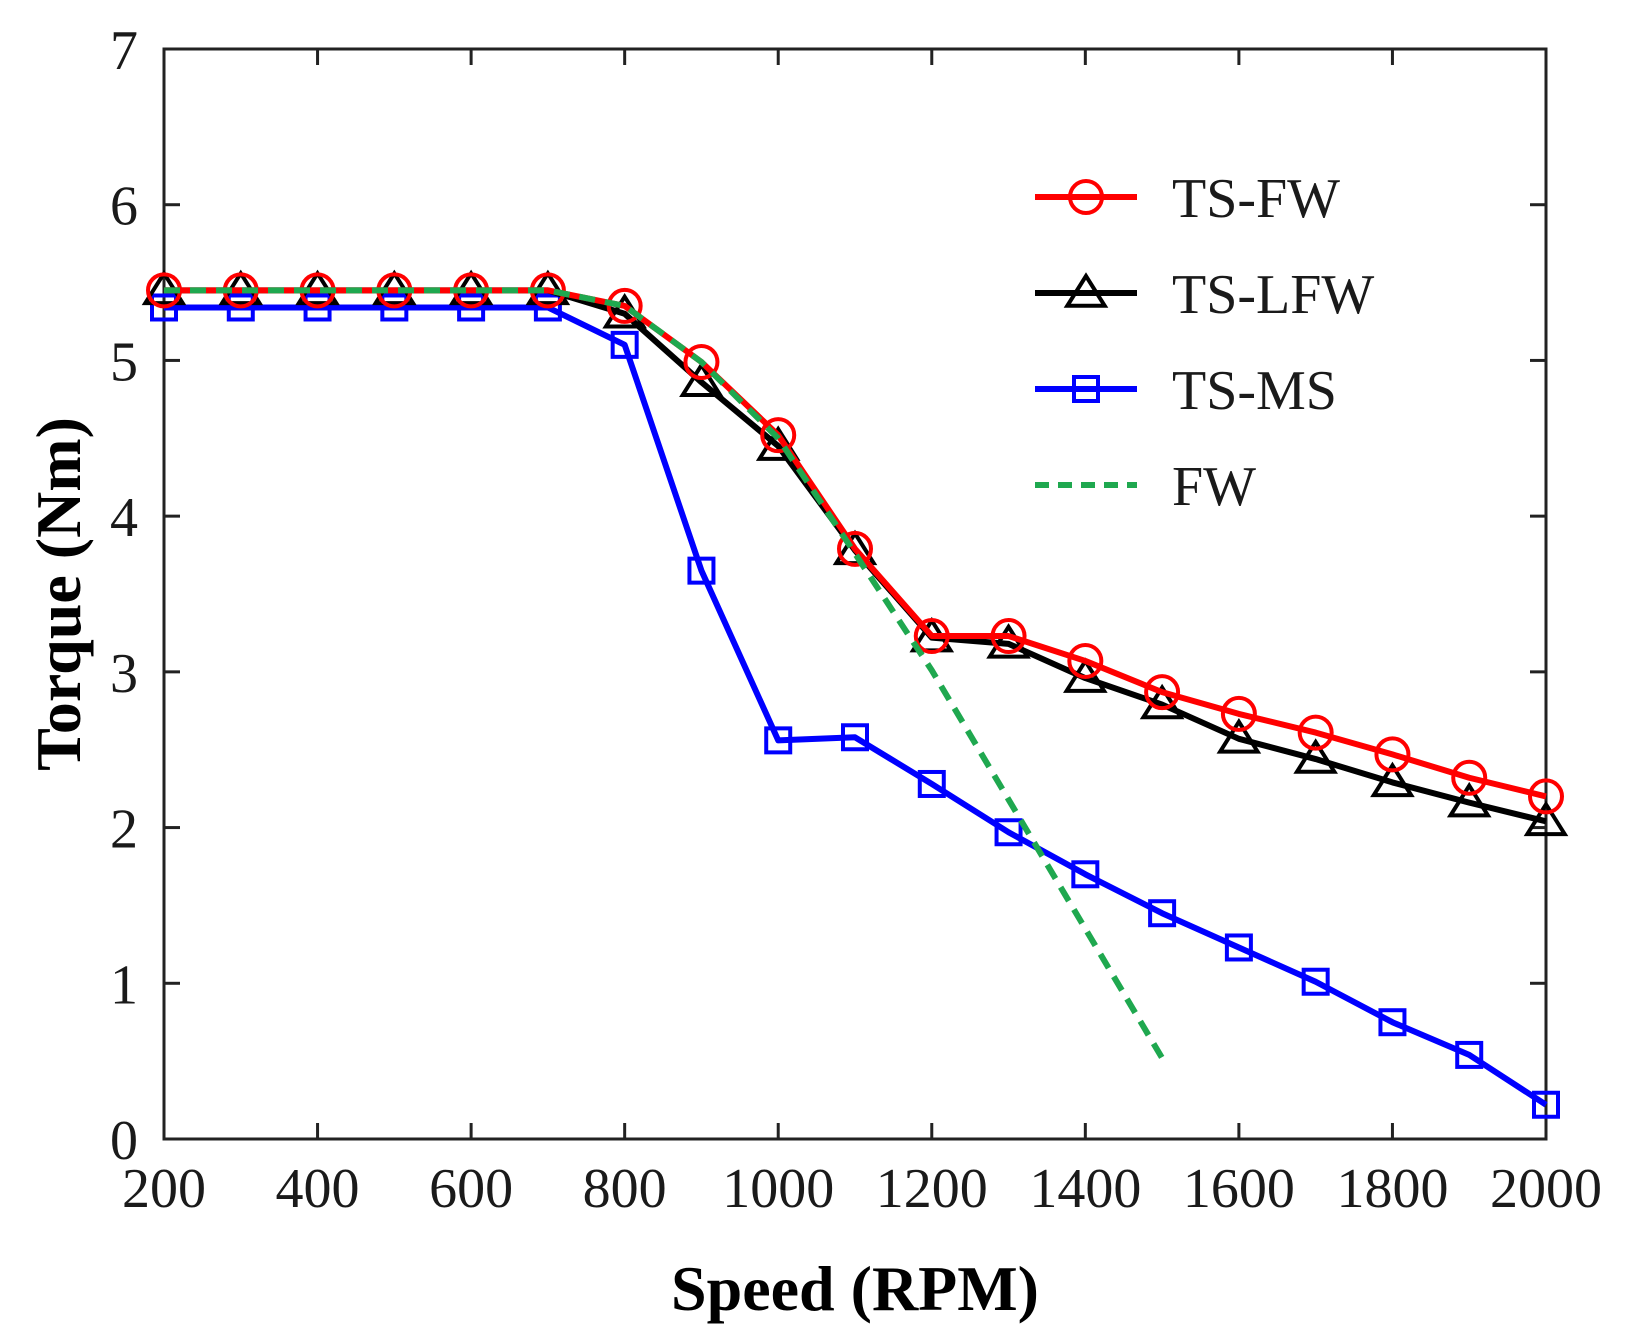 This screenshot has width=1628, height=1336. Describe the element at coordinates (855, 1288) in the screenshot. I see `x-axis-title: Speed (RPM)` at that location.